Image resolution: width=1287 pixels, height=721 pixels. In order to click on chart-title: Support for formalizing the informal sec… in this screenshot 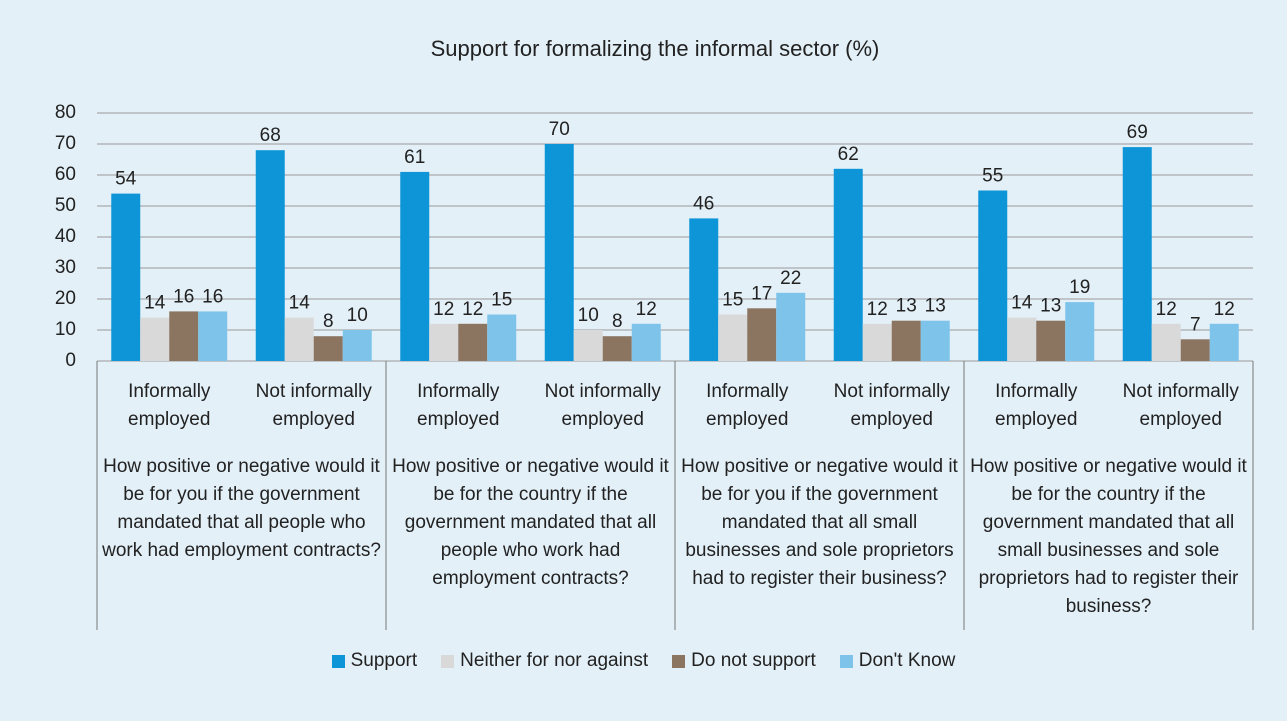, I will do `click(655, 48)`.